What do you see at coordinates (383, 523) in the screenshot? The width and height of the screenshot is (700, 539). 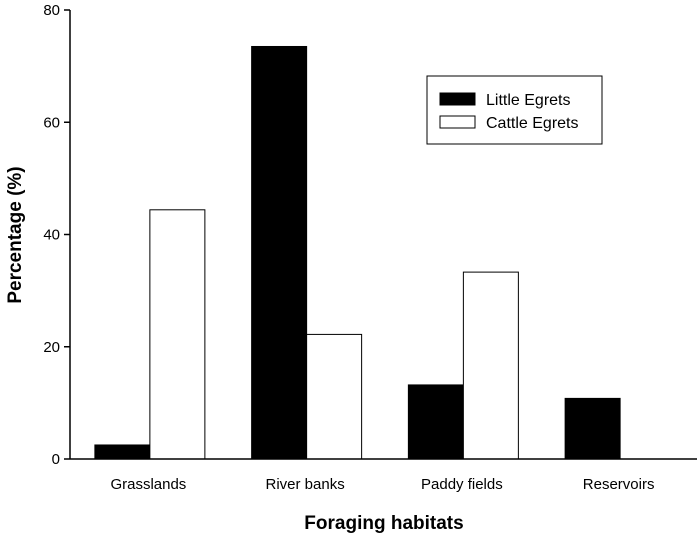 I see `x-axis-title: Foraging habitats` at bounding box center [383, 523].